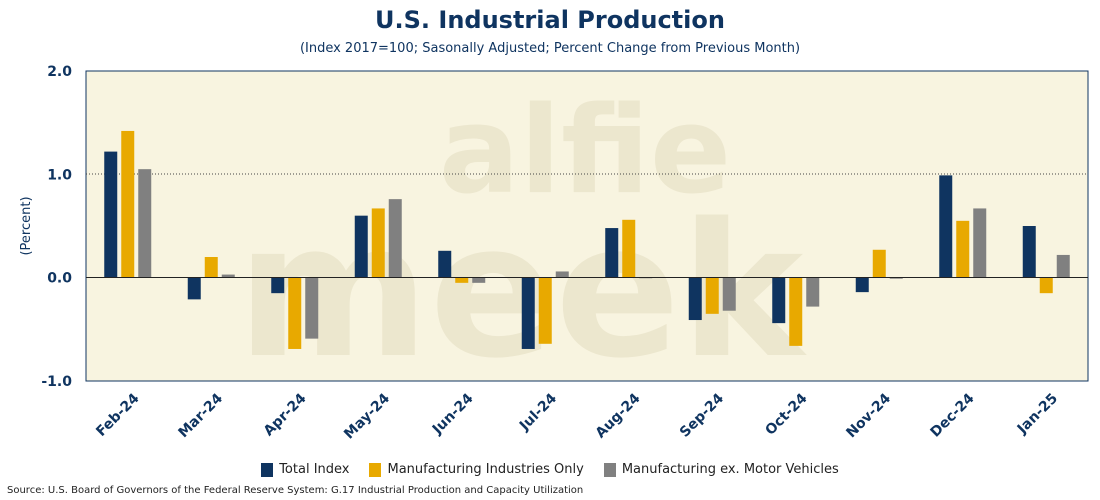 The image size is (1100, 500). Describe the element at coordinates (56, 227) in the screenshot. I see `y-axis: 2.0 1.0 0.0 -1.0` at that location.